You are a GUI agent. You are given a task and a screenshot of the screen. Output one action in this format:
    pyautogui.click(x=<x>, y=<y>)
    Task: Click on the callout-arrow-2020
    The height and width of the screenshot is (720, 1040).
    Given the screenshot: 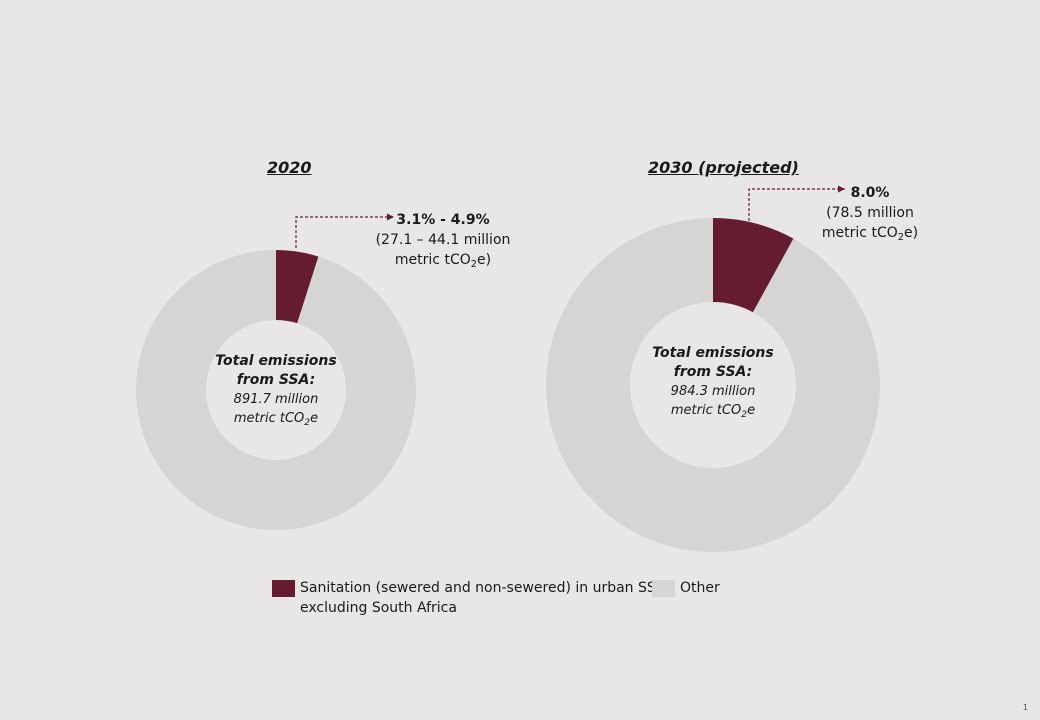 What is the action you would take?
    pyautogui.click(x=344, y=230)
    